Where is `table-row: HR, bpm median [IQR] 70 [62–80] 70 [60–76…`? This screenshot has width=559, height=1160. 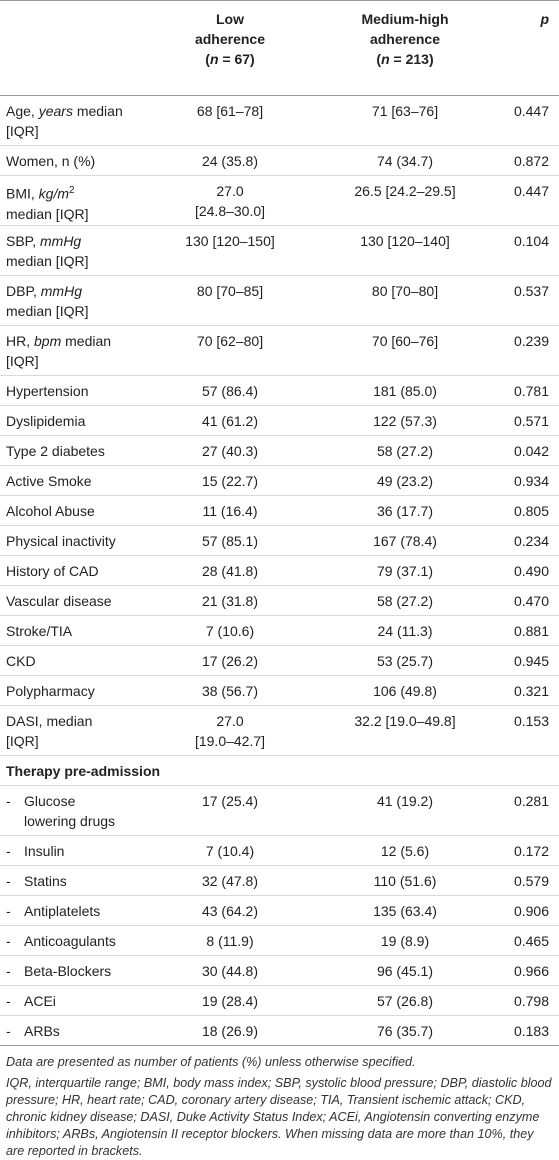
table-row: HR, bpm median [IQR] 70 [62–80] 70 [60–76… is located at coordinates (279, 351).